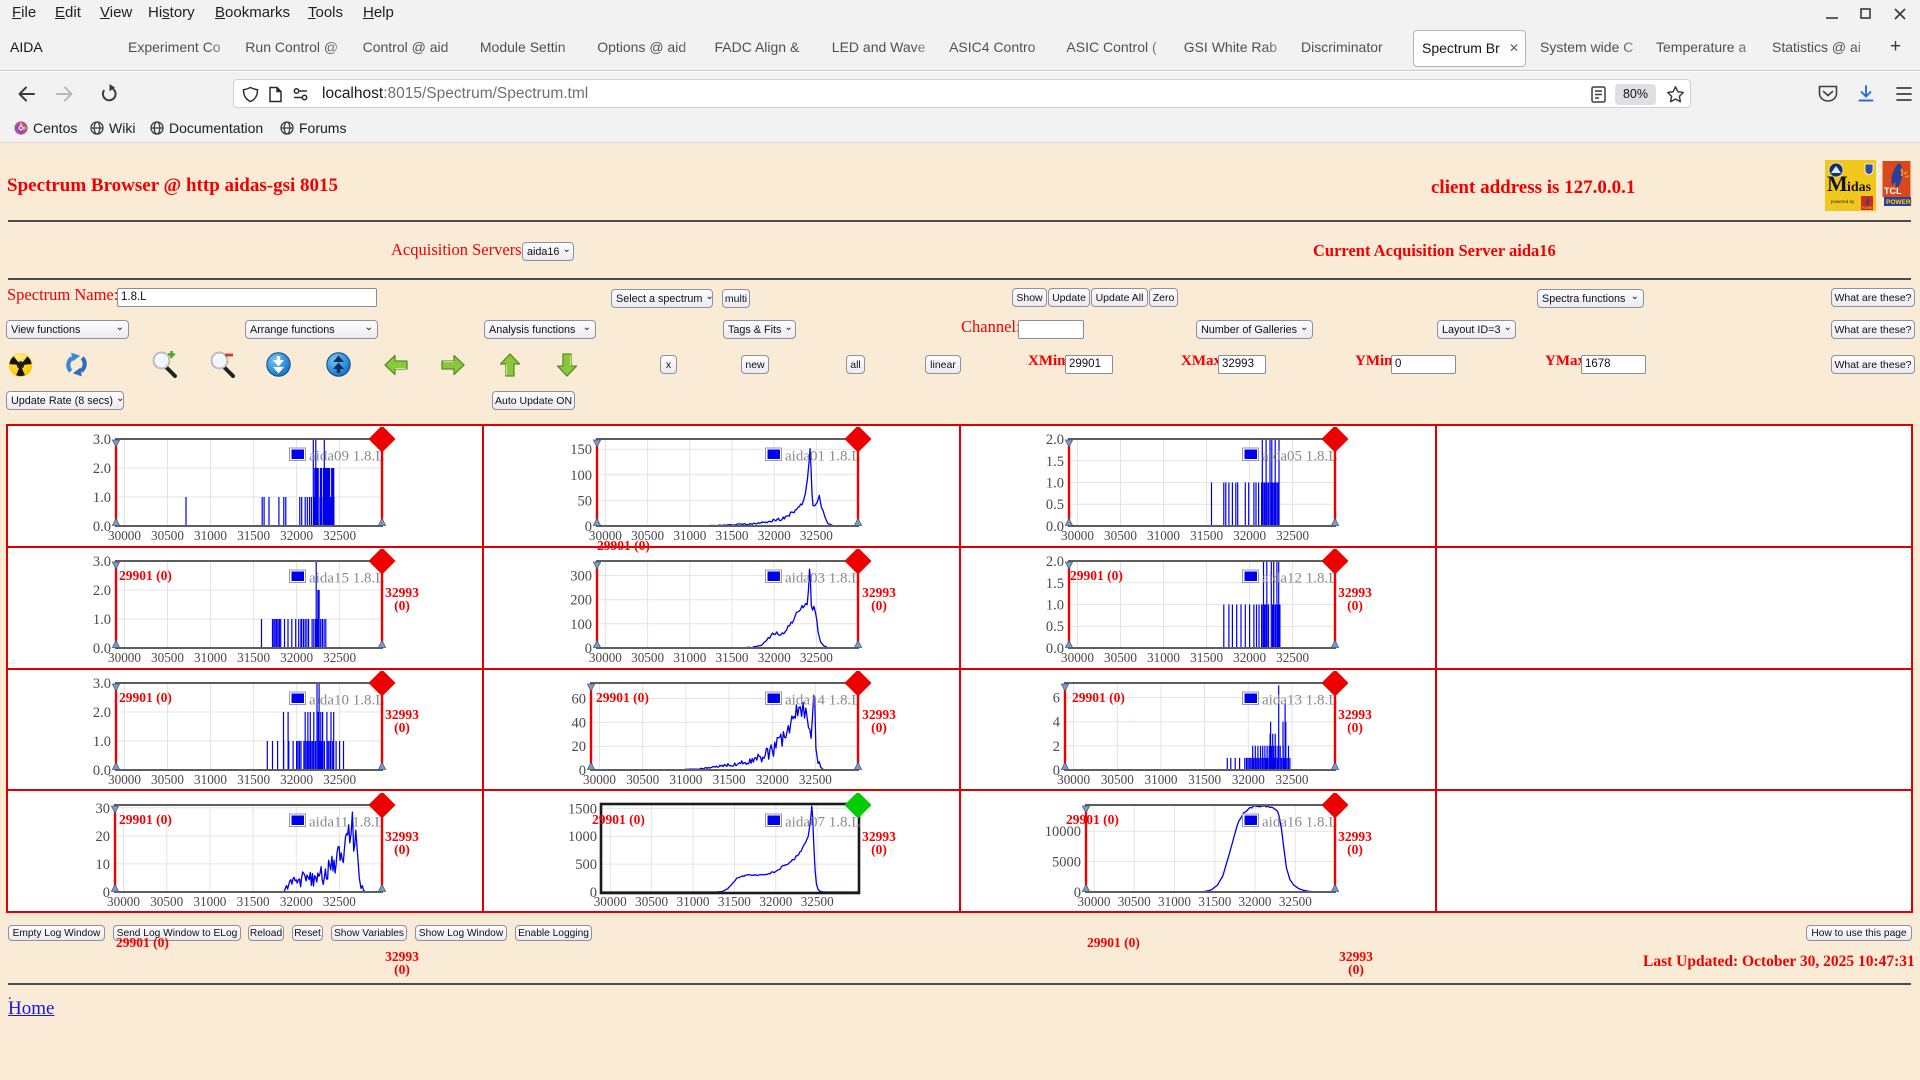  I want to click on svg-text: aida07 1.8.L, so click(822, 823).